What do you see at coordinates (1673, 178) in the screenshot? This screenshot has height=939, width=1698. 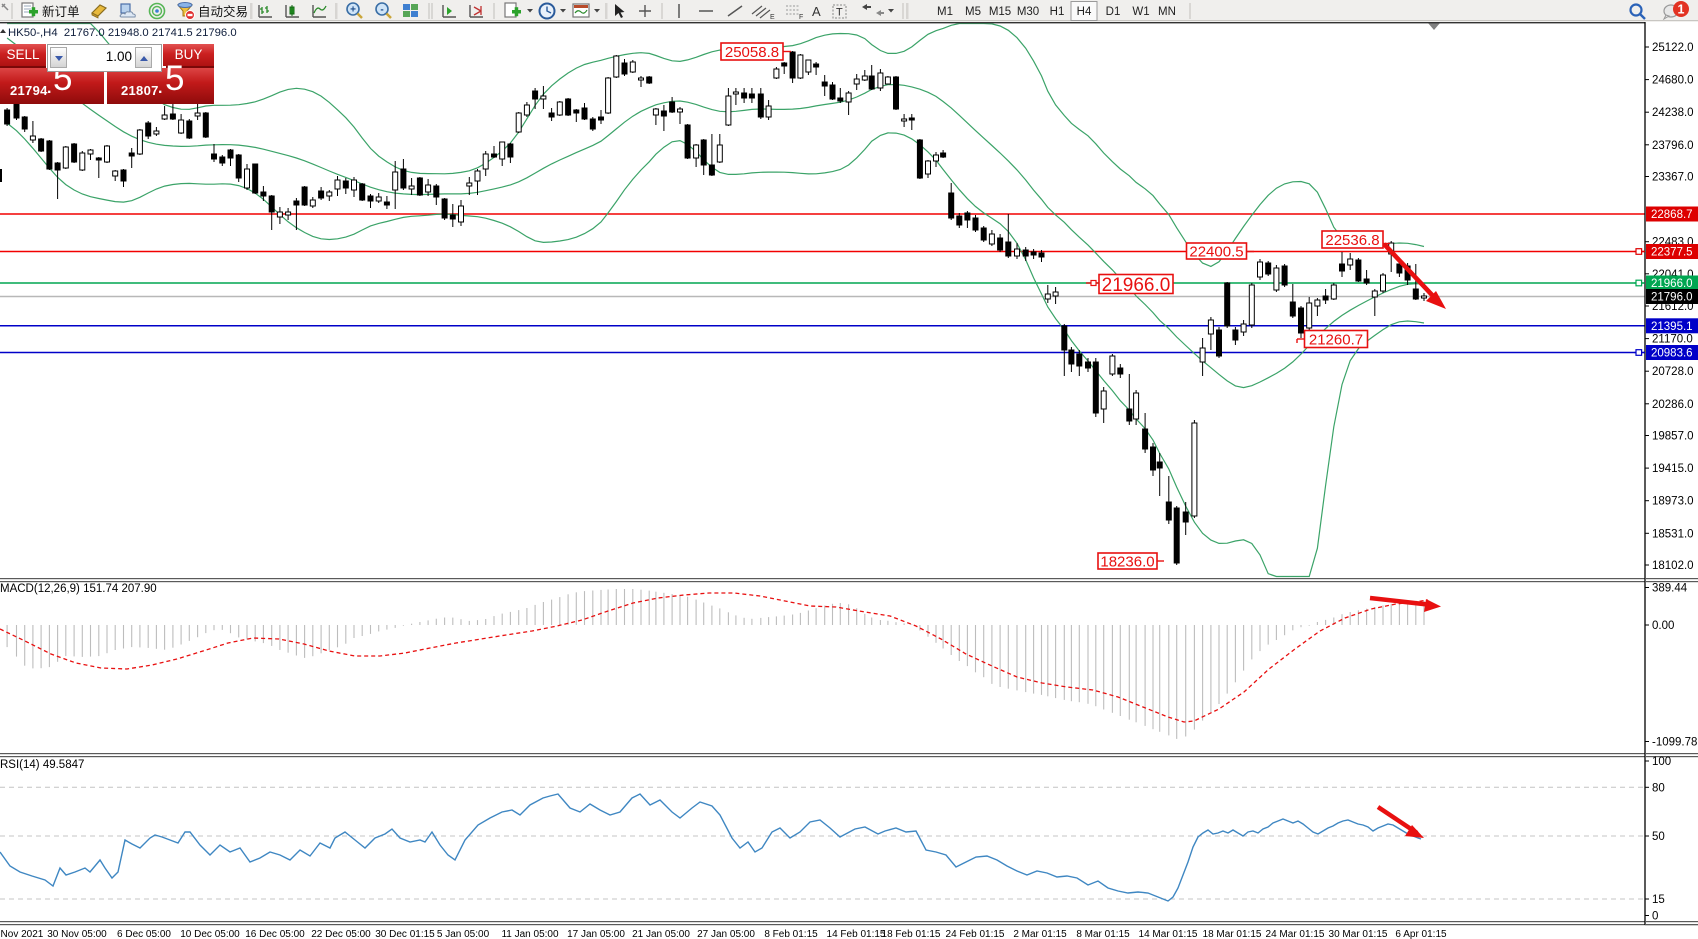 I see `svg-text: 23367.0` at bounding box center [1673, 178].